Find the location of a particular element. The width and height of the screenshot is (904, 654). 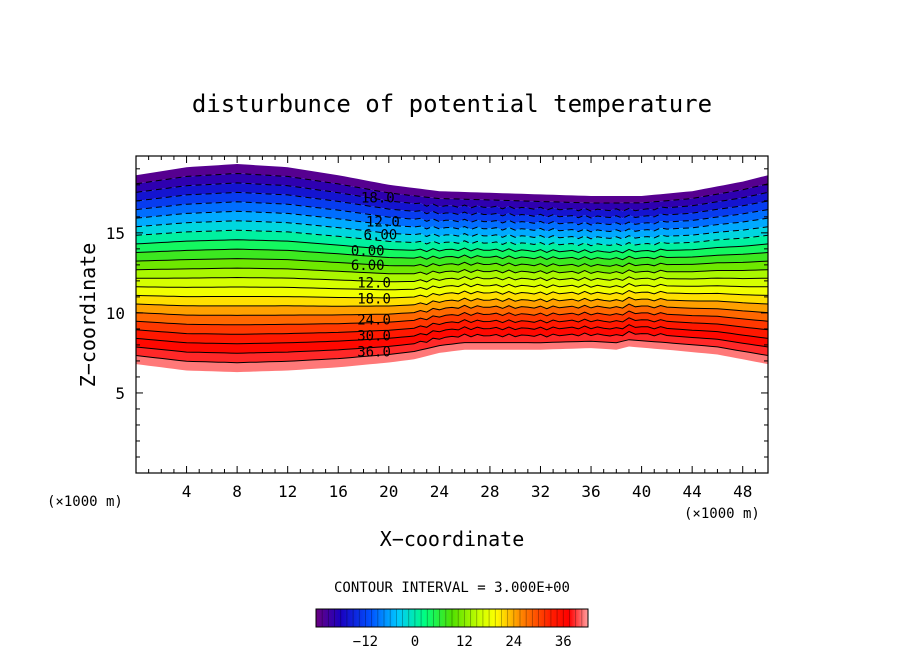

colorbar-tick-label: 24 is located at coordinates (513, 642).